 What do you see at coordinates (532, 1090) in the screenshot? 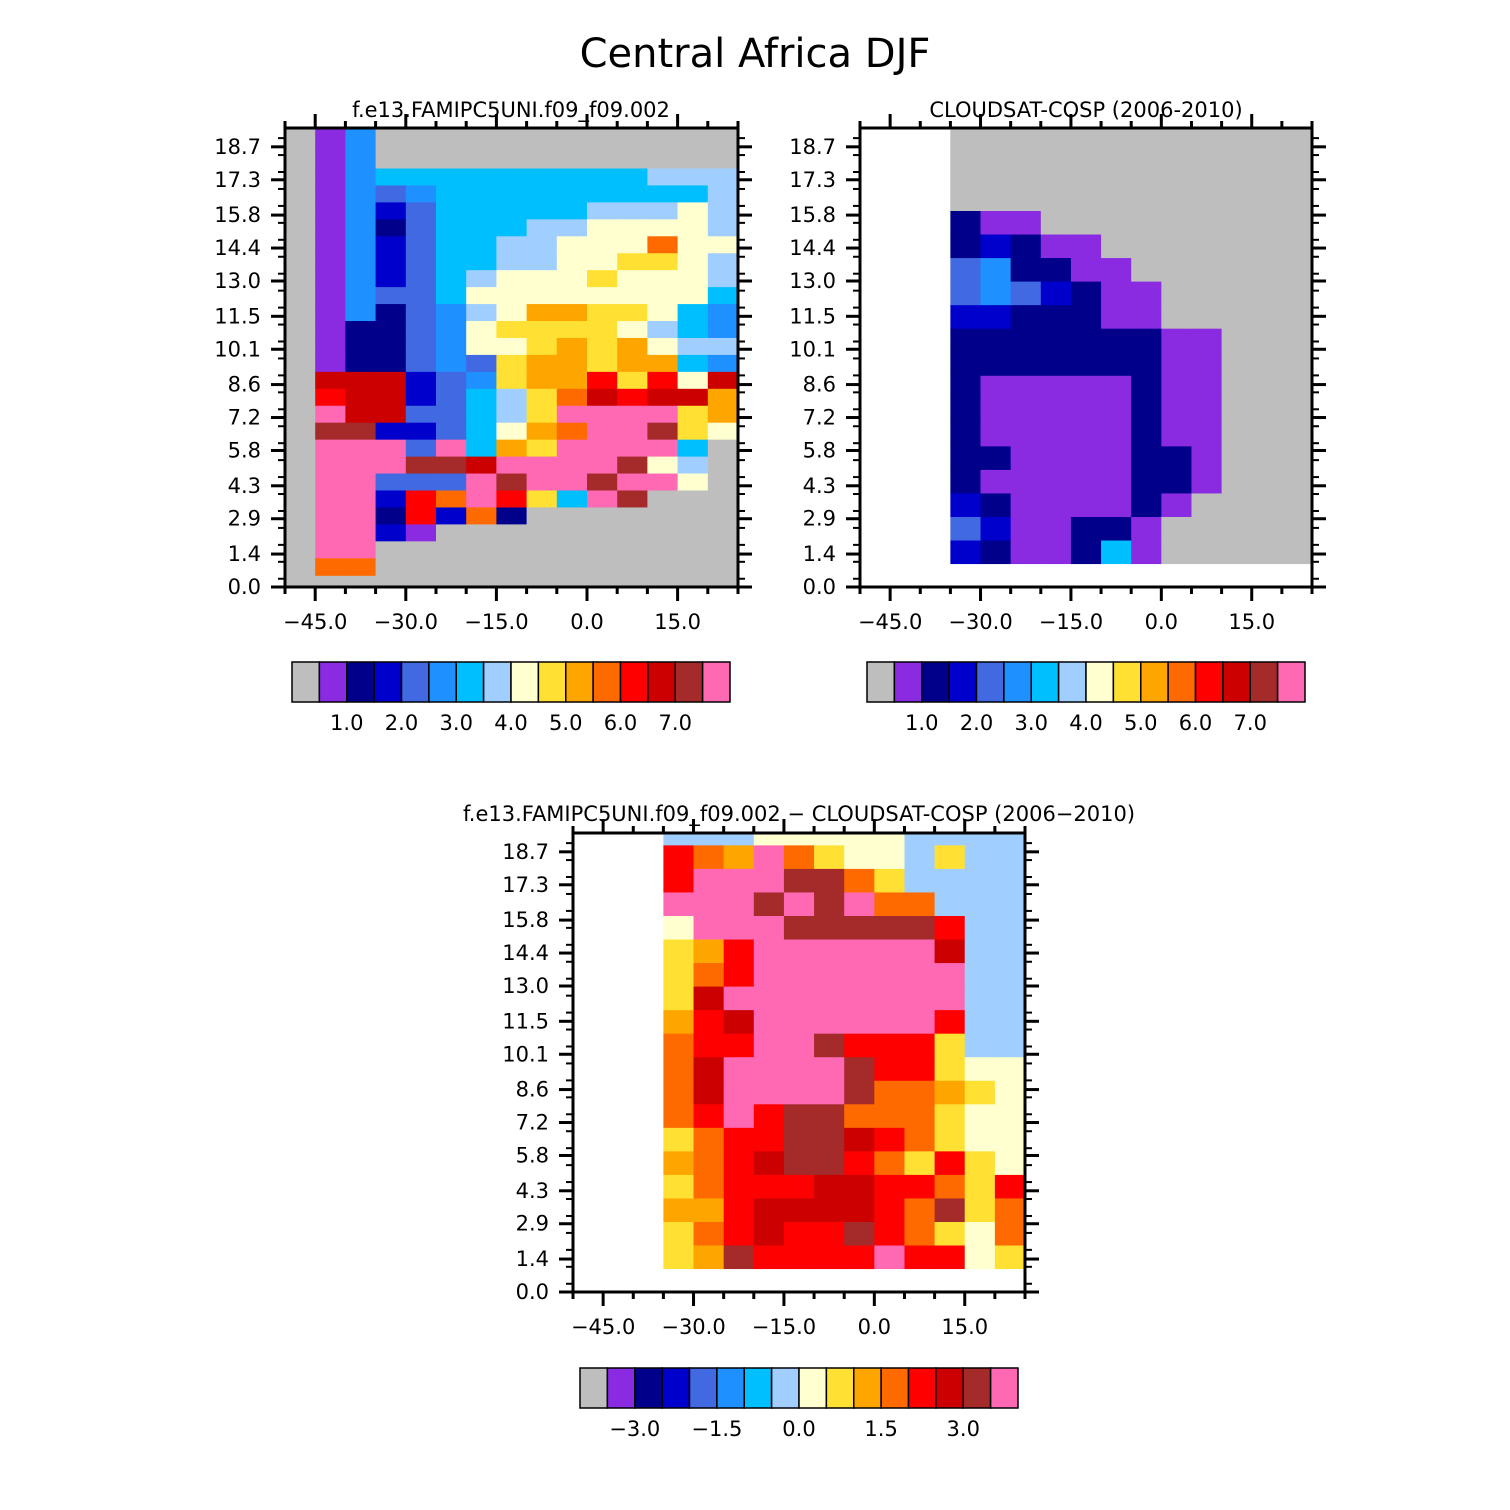
I see `y-tick-label: 8.6` at bounding box center [532, 1090].